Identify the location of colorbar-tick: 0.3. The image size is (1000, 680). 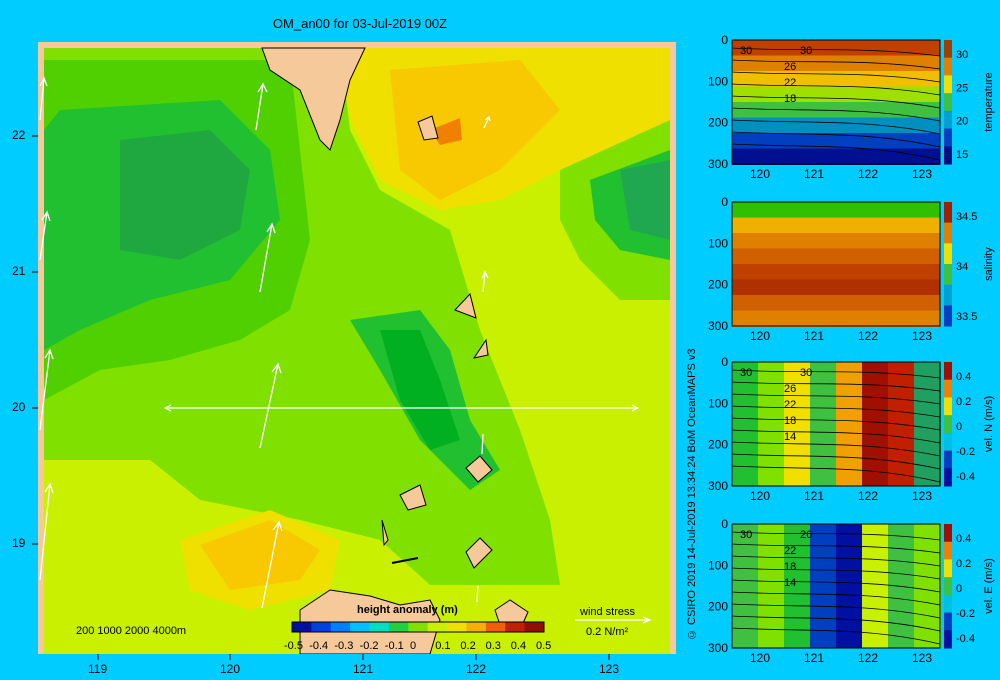
(493, 646).